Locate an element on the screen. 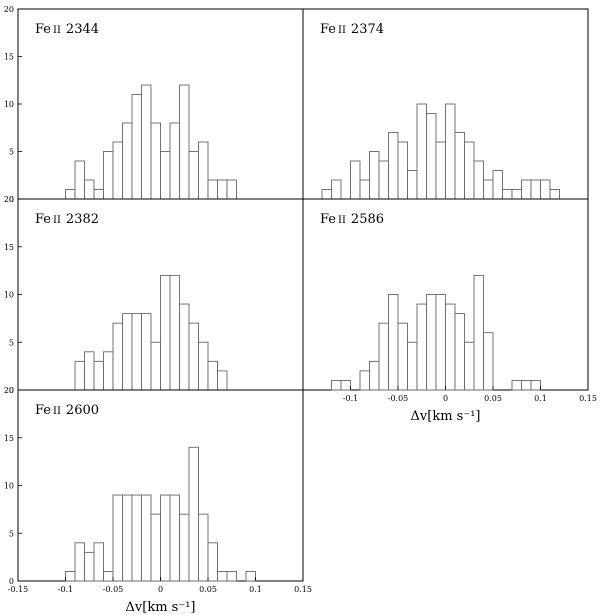 This screenshot has height=615, width=600. panel-title: Fe II 2586 is located at coordinates (352, 219).